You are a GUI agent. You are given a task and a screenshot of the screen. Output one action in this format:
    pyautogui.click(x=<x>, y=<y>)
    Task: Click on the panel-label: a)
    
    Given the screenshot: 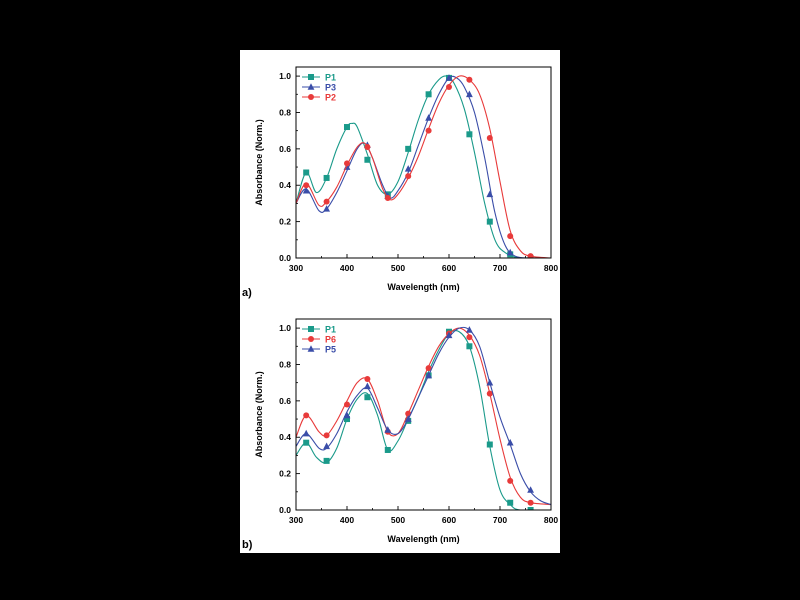 What is the action you would take?
    pyautogui.click(x=247, y=293)
    